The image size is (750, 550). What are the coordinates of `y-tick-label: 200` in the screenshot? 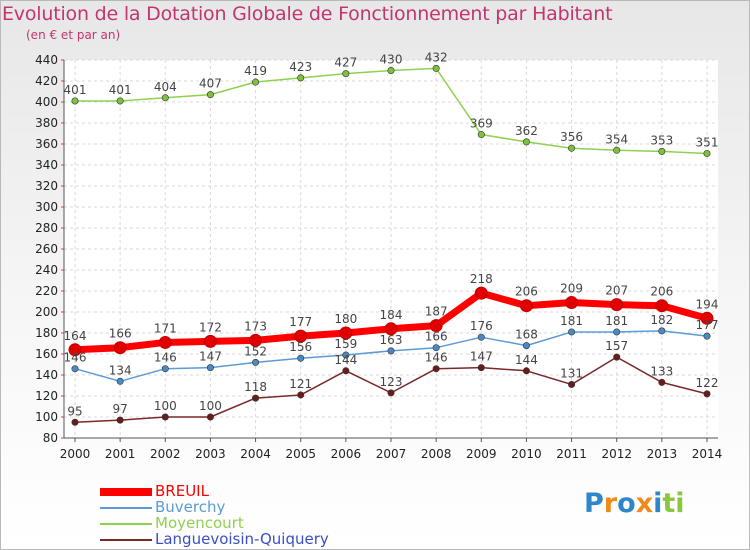 It's located at (46, 312).